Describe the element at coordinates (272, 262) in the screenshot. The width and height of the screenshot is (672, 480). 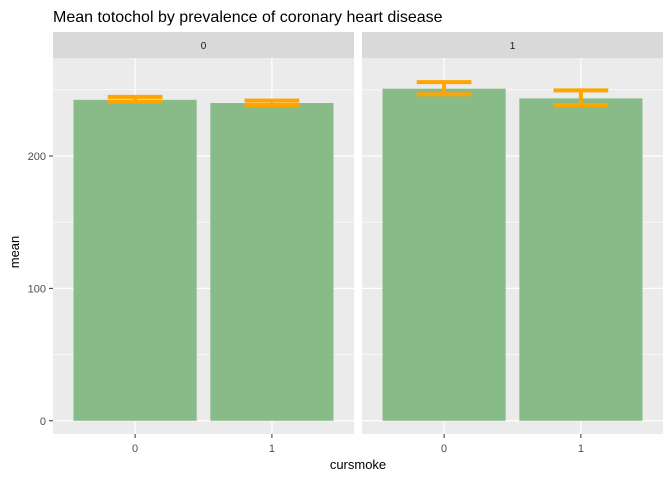
I see `bar-facet0-cursmoke1` at that location.